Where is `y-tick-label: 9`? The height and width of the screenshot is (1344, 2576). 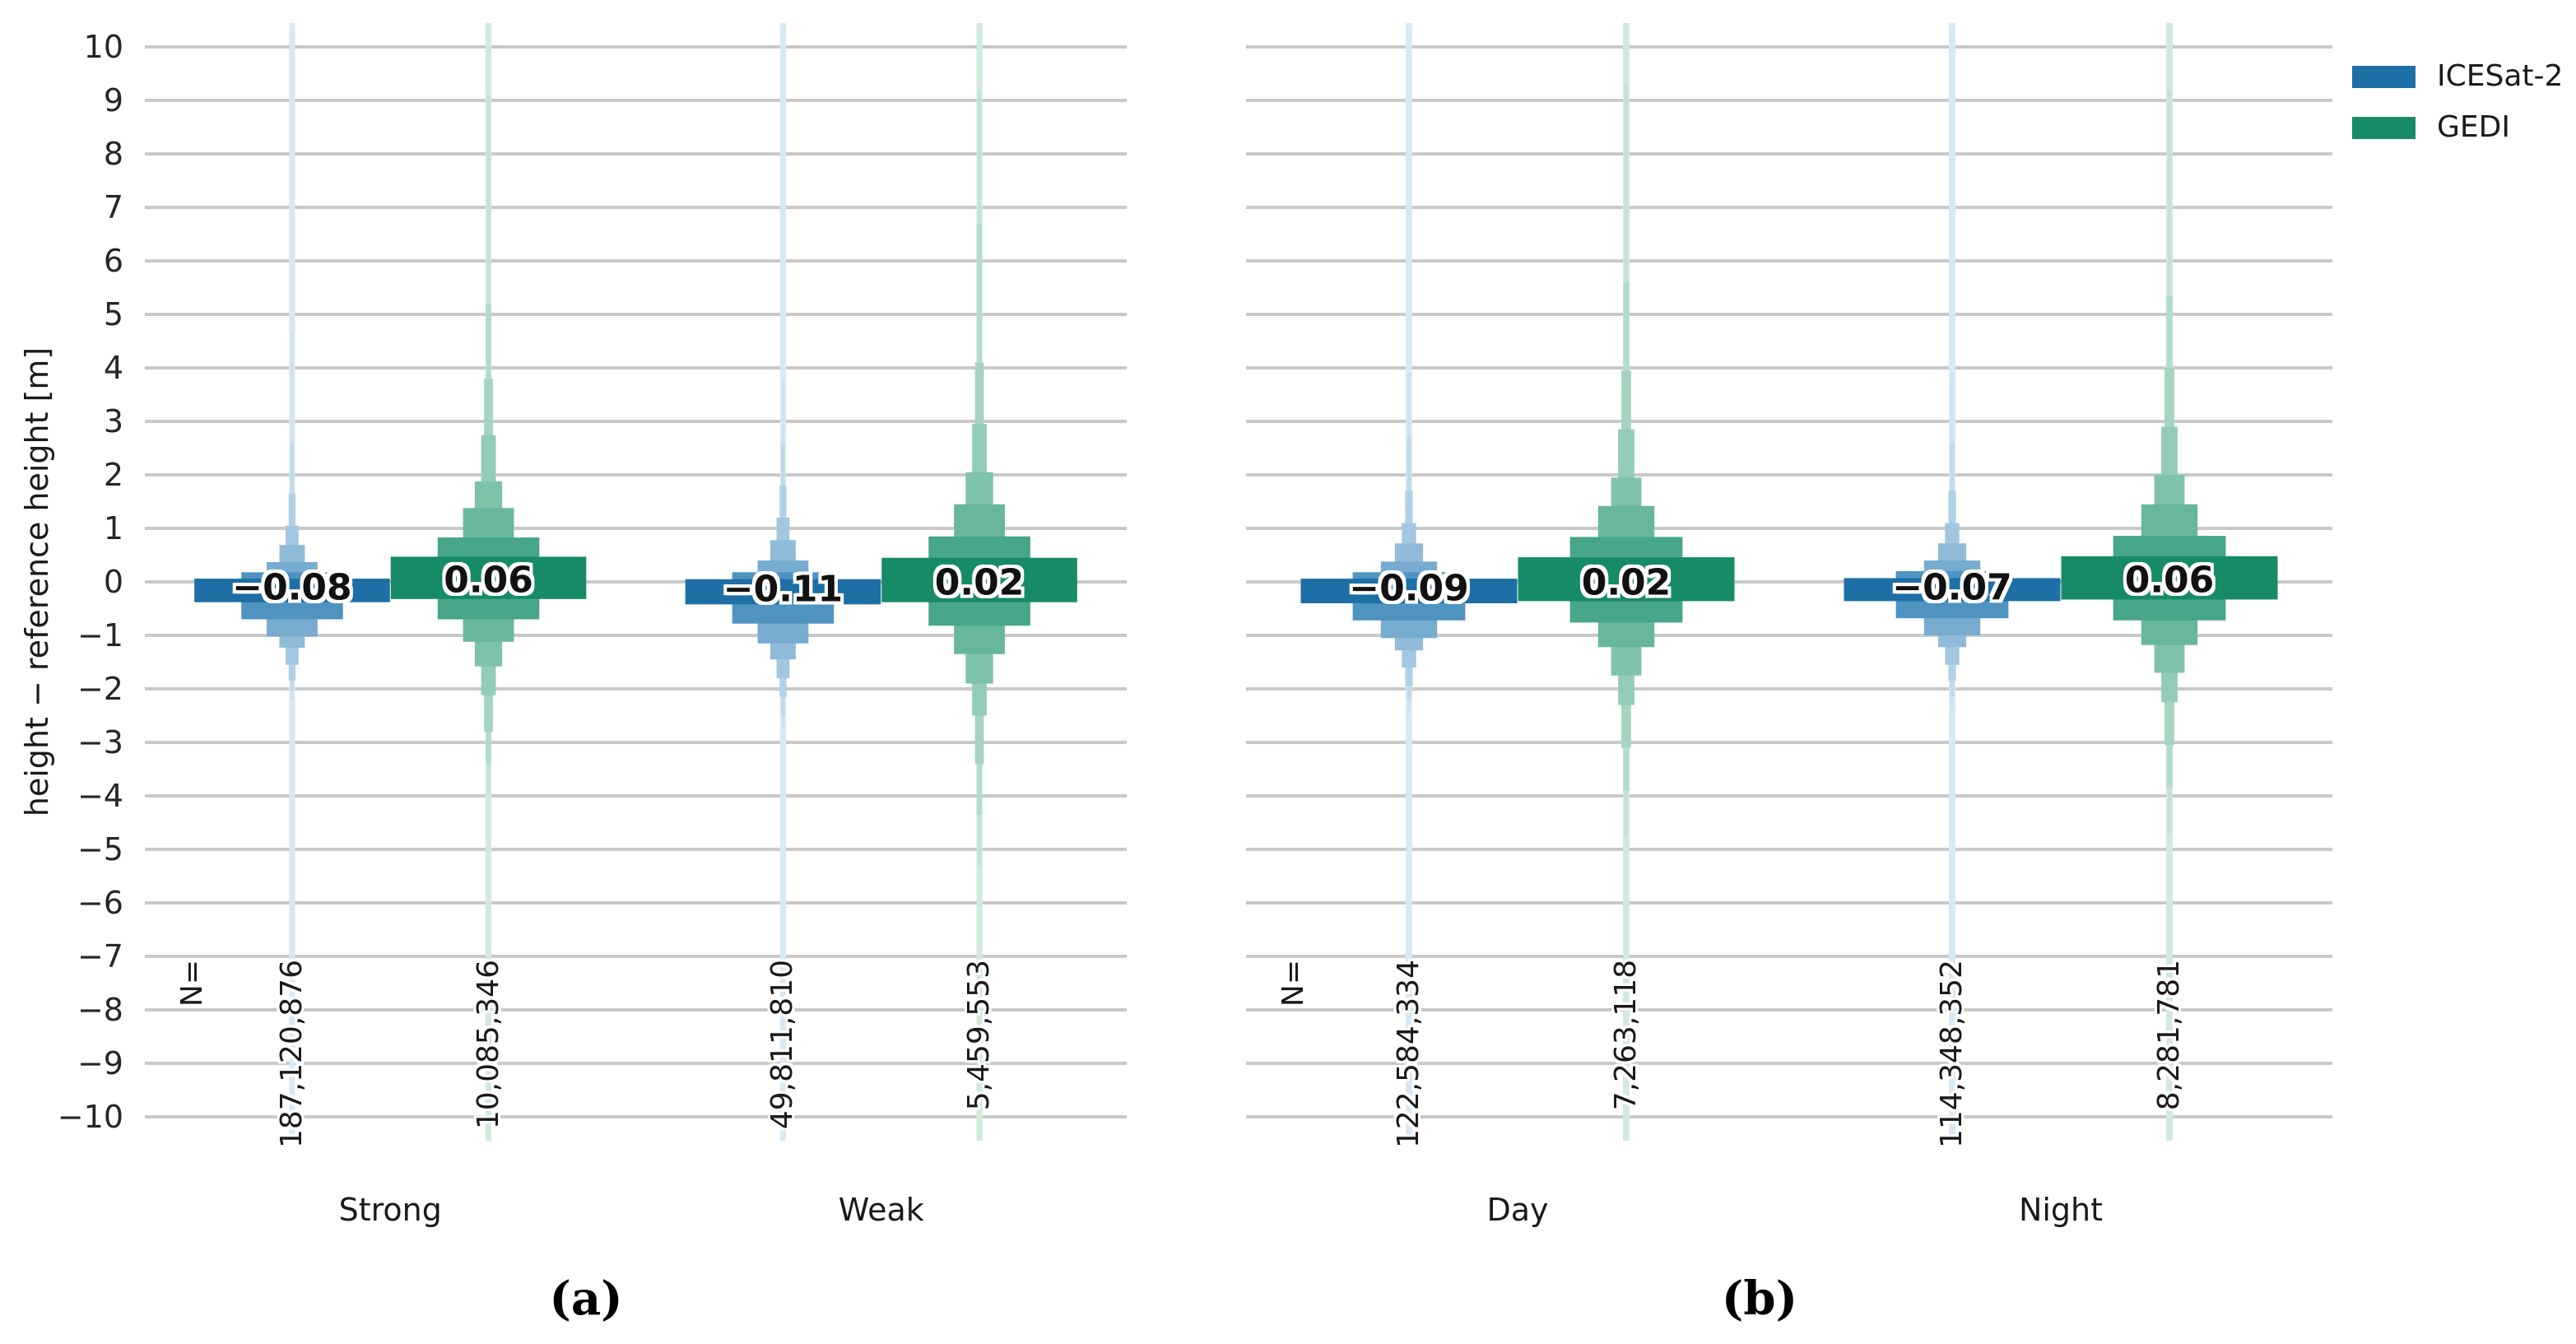 y-tick-label: 9 is located at coordinates (113, 100).